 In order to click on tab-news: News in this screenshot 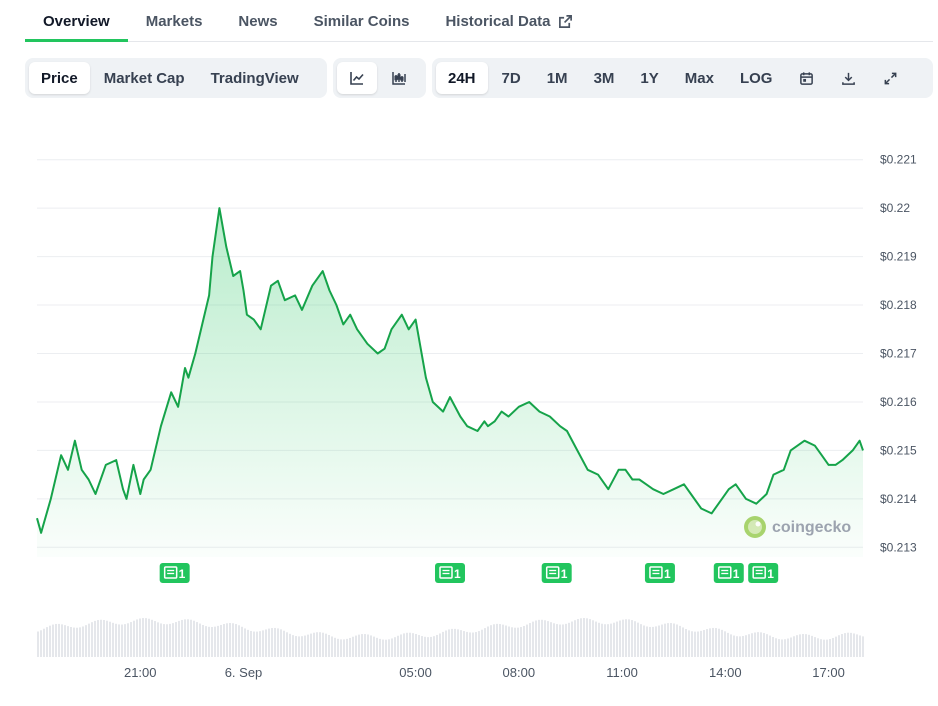, I will do `click(257, 21)`.